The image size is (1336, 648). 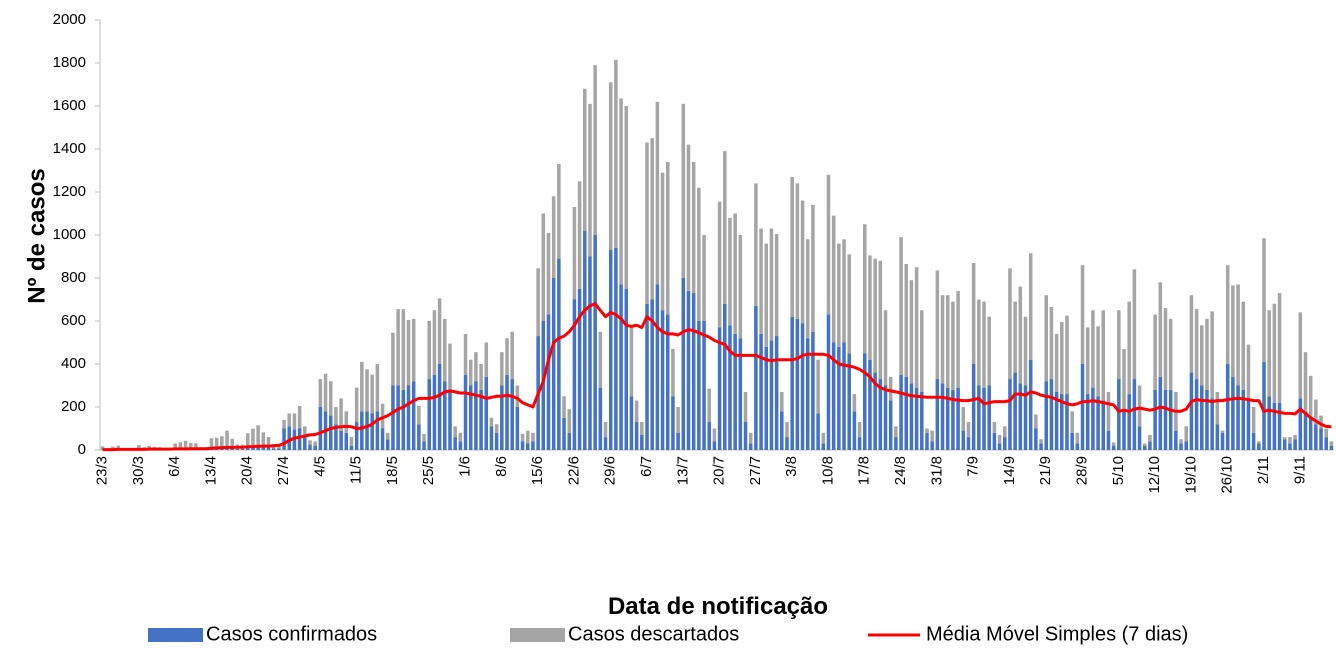 What do you see at coordinates (319, 466) in the screenshot?
I see `x-tick-label: 4/5` at bounding box center [319, 466].